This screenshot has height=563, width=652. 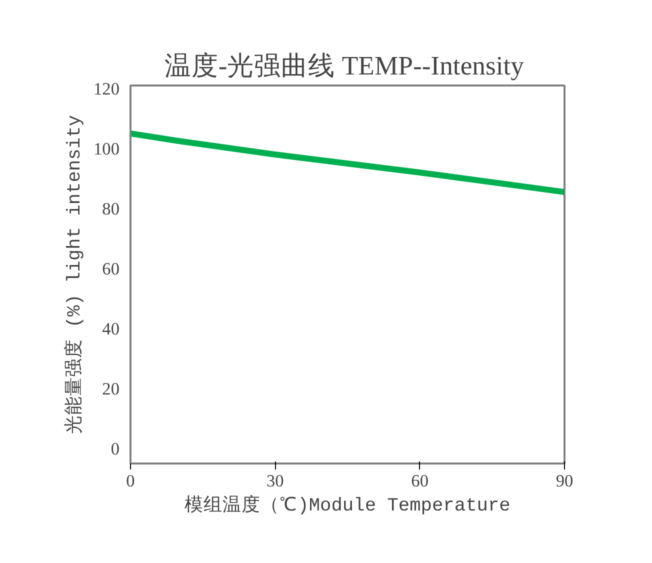 I want to click on y-tick-label: 100, so click(x=107, y=149).